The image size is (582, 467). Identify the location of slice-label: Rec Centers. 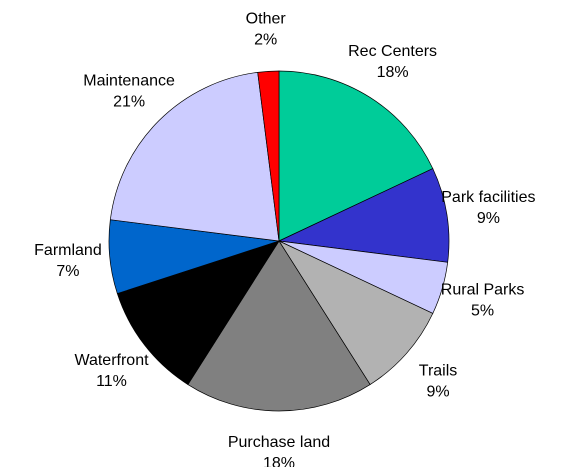
(392, 51).